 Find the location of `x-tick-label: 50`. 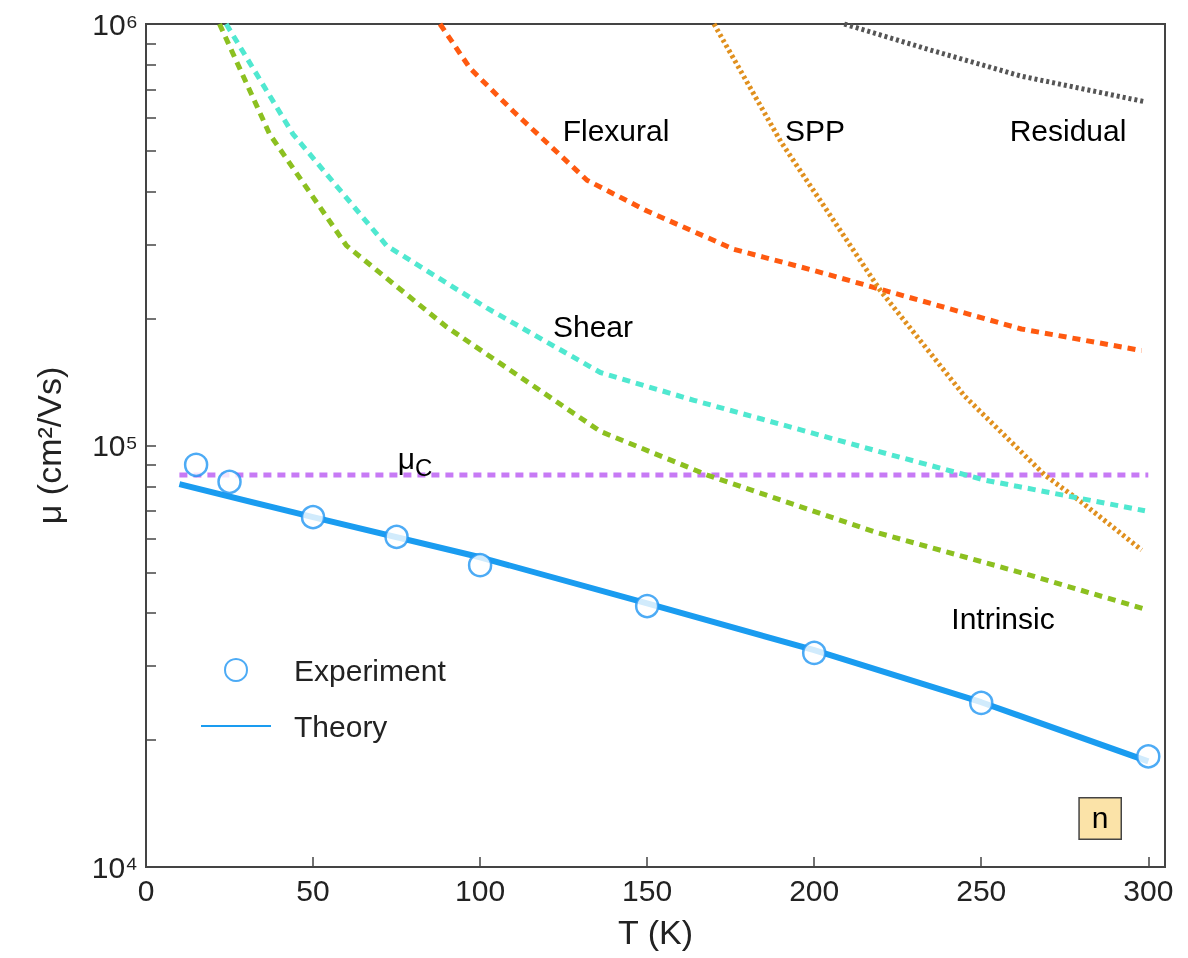

x-tick-label: 50 is located at coordinates (313, 890).